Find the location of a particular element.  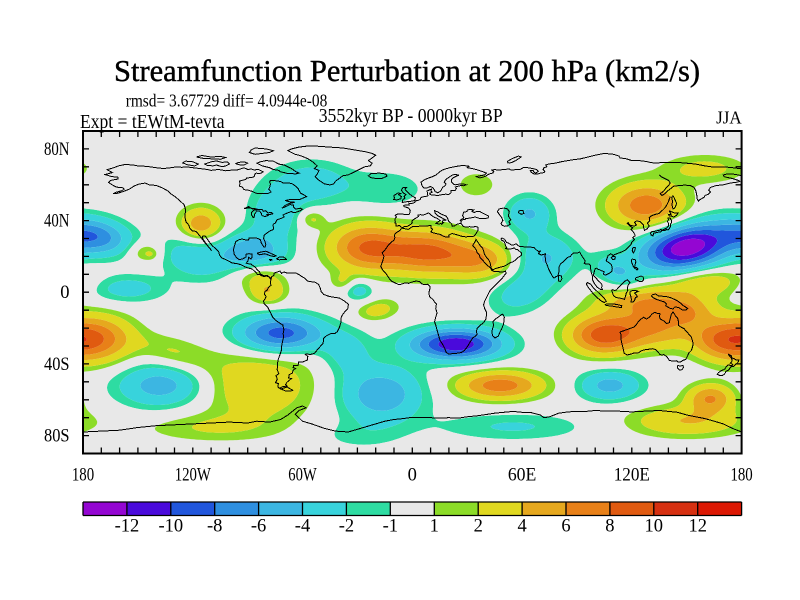

svg-text: -2 is located at coordinates (346, 527).